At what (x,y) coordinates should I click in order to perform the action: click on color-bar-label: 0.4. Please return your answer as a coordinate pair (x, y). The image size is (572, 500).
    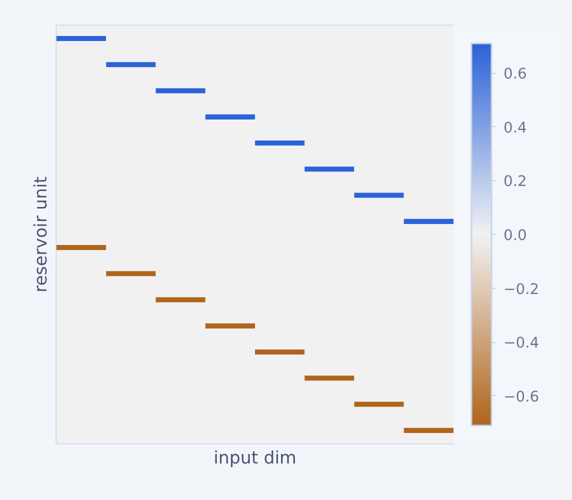
    Looking at the image, I should click on (515, 127).